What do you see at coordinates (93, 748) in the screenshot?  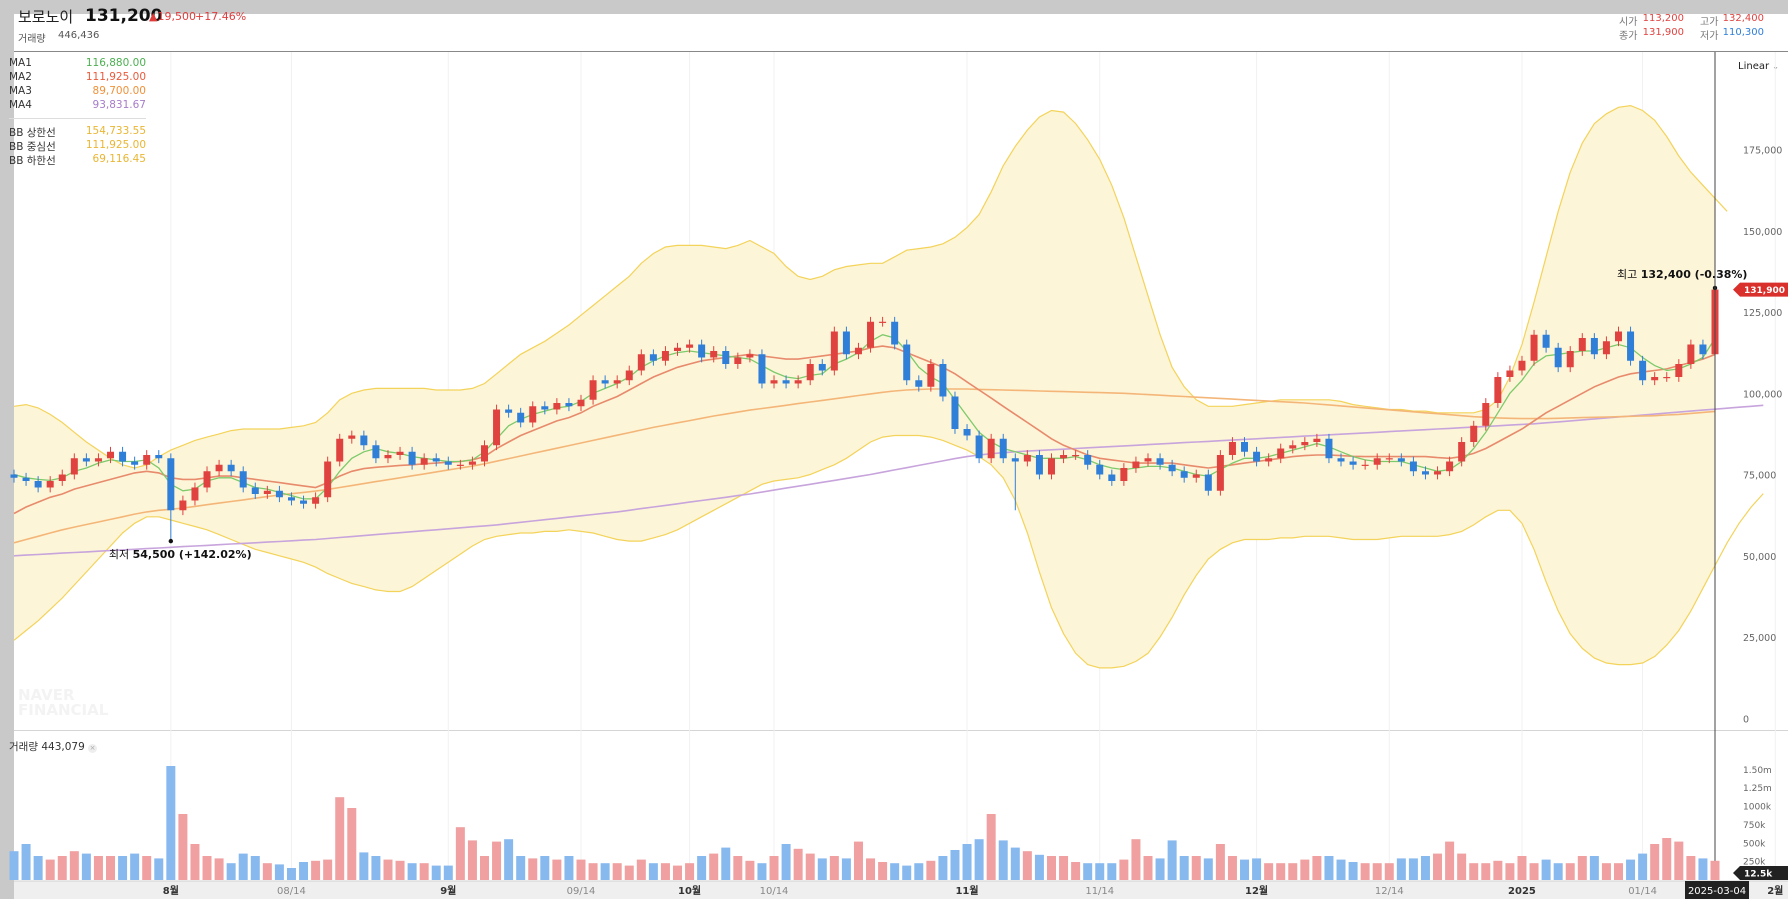 I see `close-icon: ×` at bounding box center [93, 748].